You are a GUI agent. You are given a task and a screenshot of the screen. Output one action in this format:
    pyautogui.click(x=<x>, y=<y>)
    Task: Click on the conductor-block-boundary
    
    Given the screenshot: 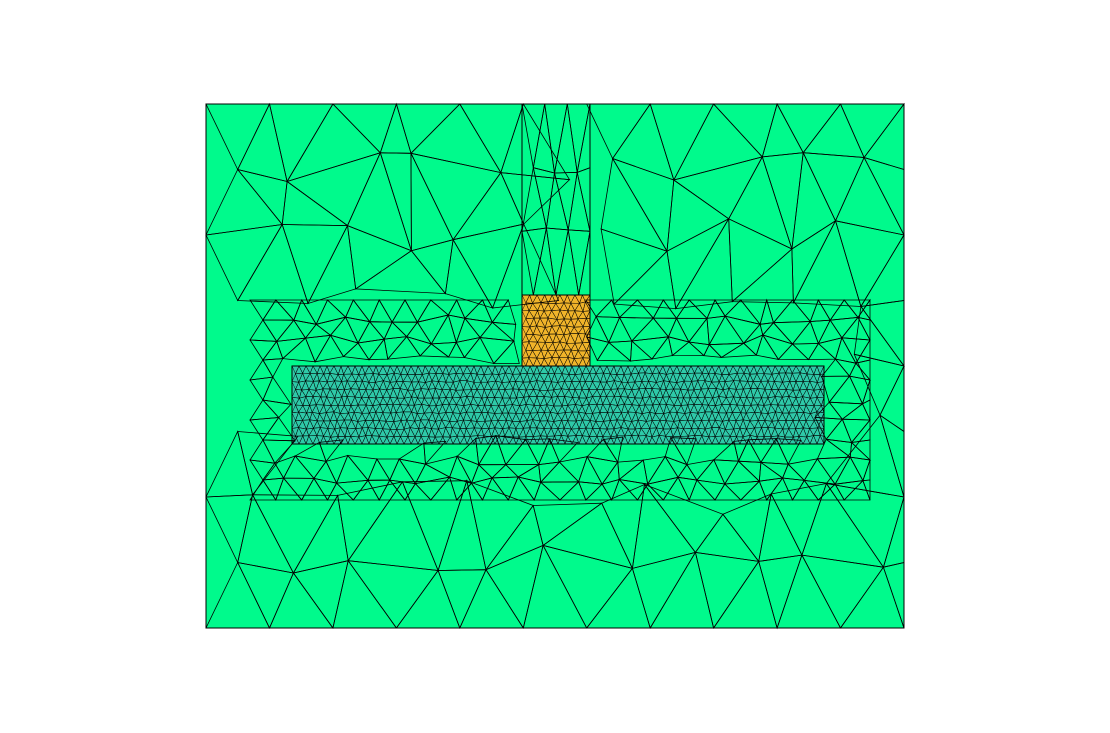 What is the action you would take?
    pyautogui.click(x=556, y=330)
    